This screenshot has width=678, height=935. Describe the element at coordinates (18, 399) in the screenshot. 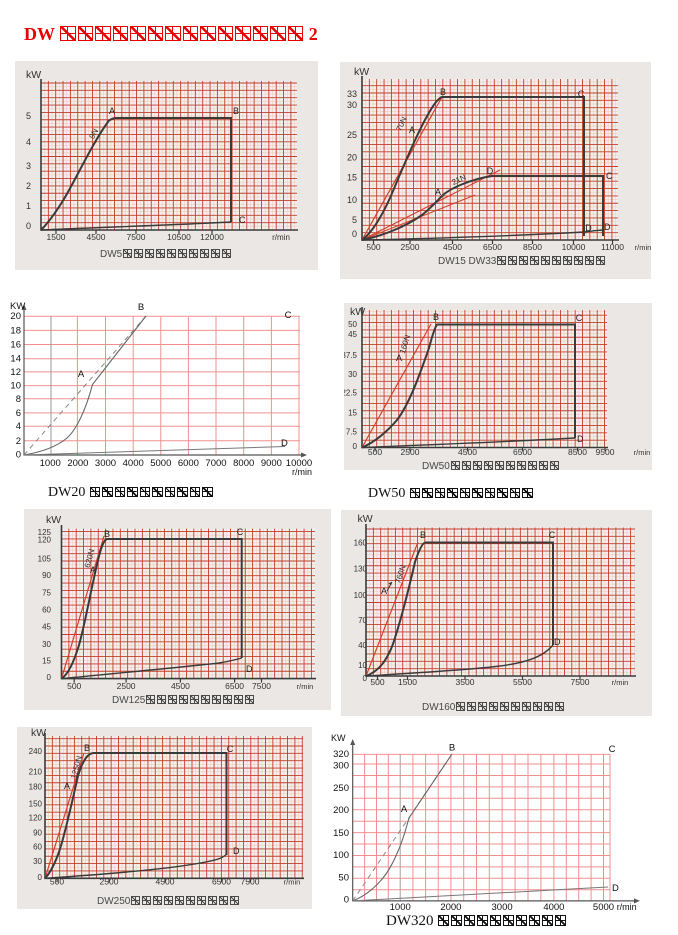

I see `svg-text: 8` at that location.